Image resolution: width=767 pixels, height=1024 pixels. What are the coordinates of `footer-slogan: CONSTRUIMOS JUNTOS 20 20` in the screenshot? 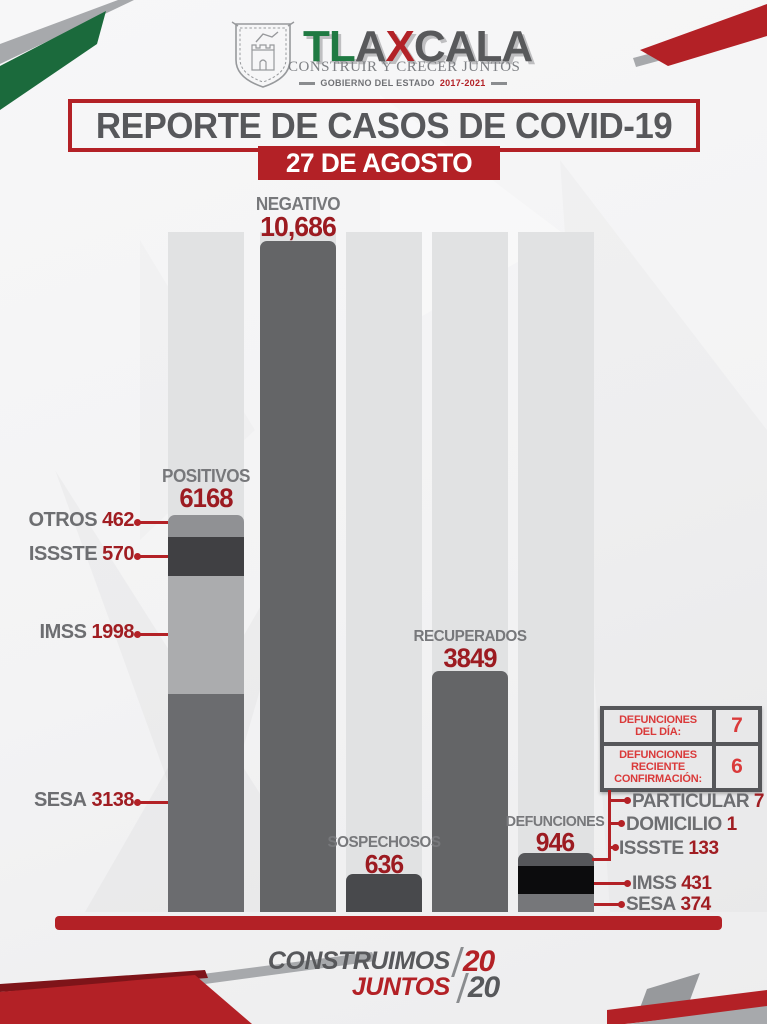 It's located at (383, 975).